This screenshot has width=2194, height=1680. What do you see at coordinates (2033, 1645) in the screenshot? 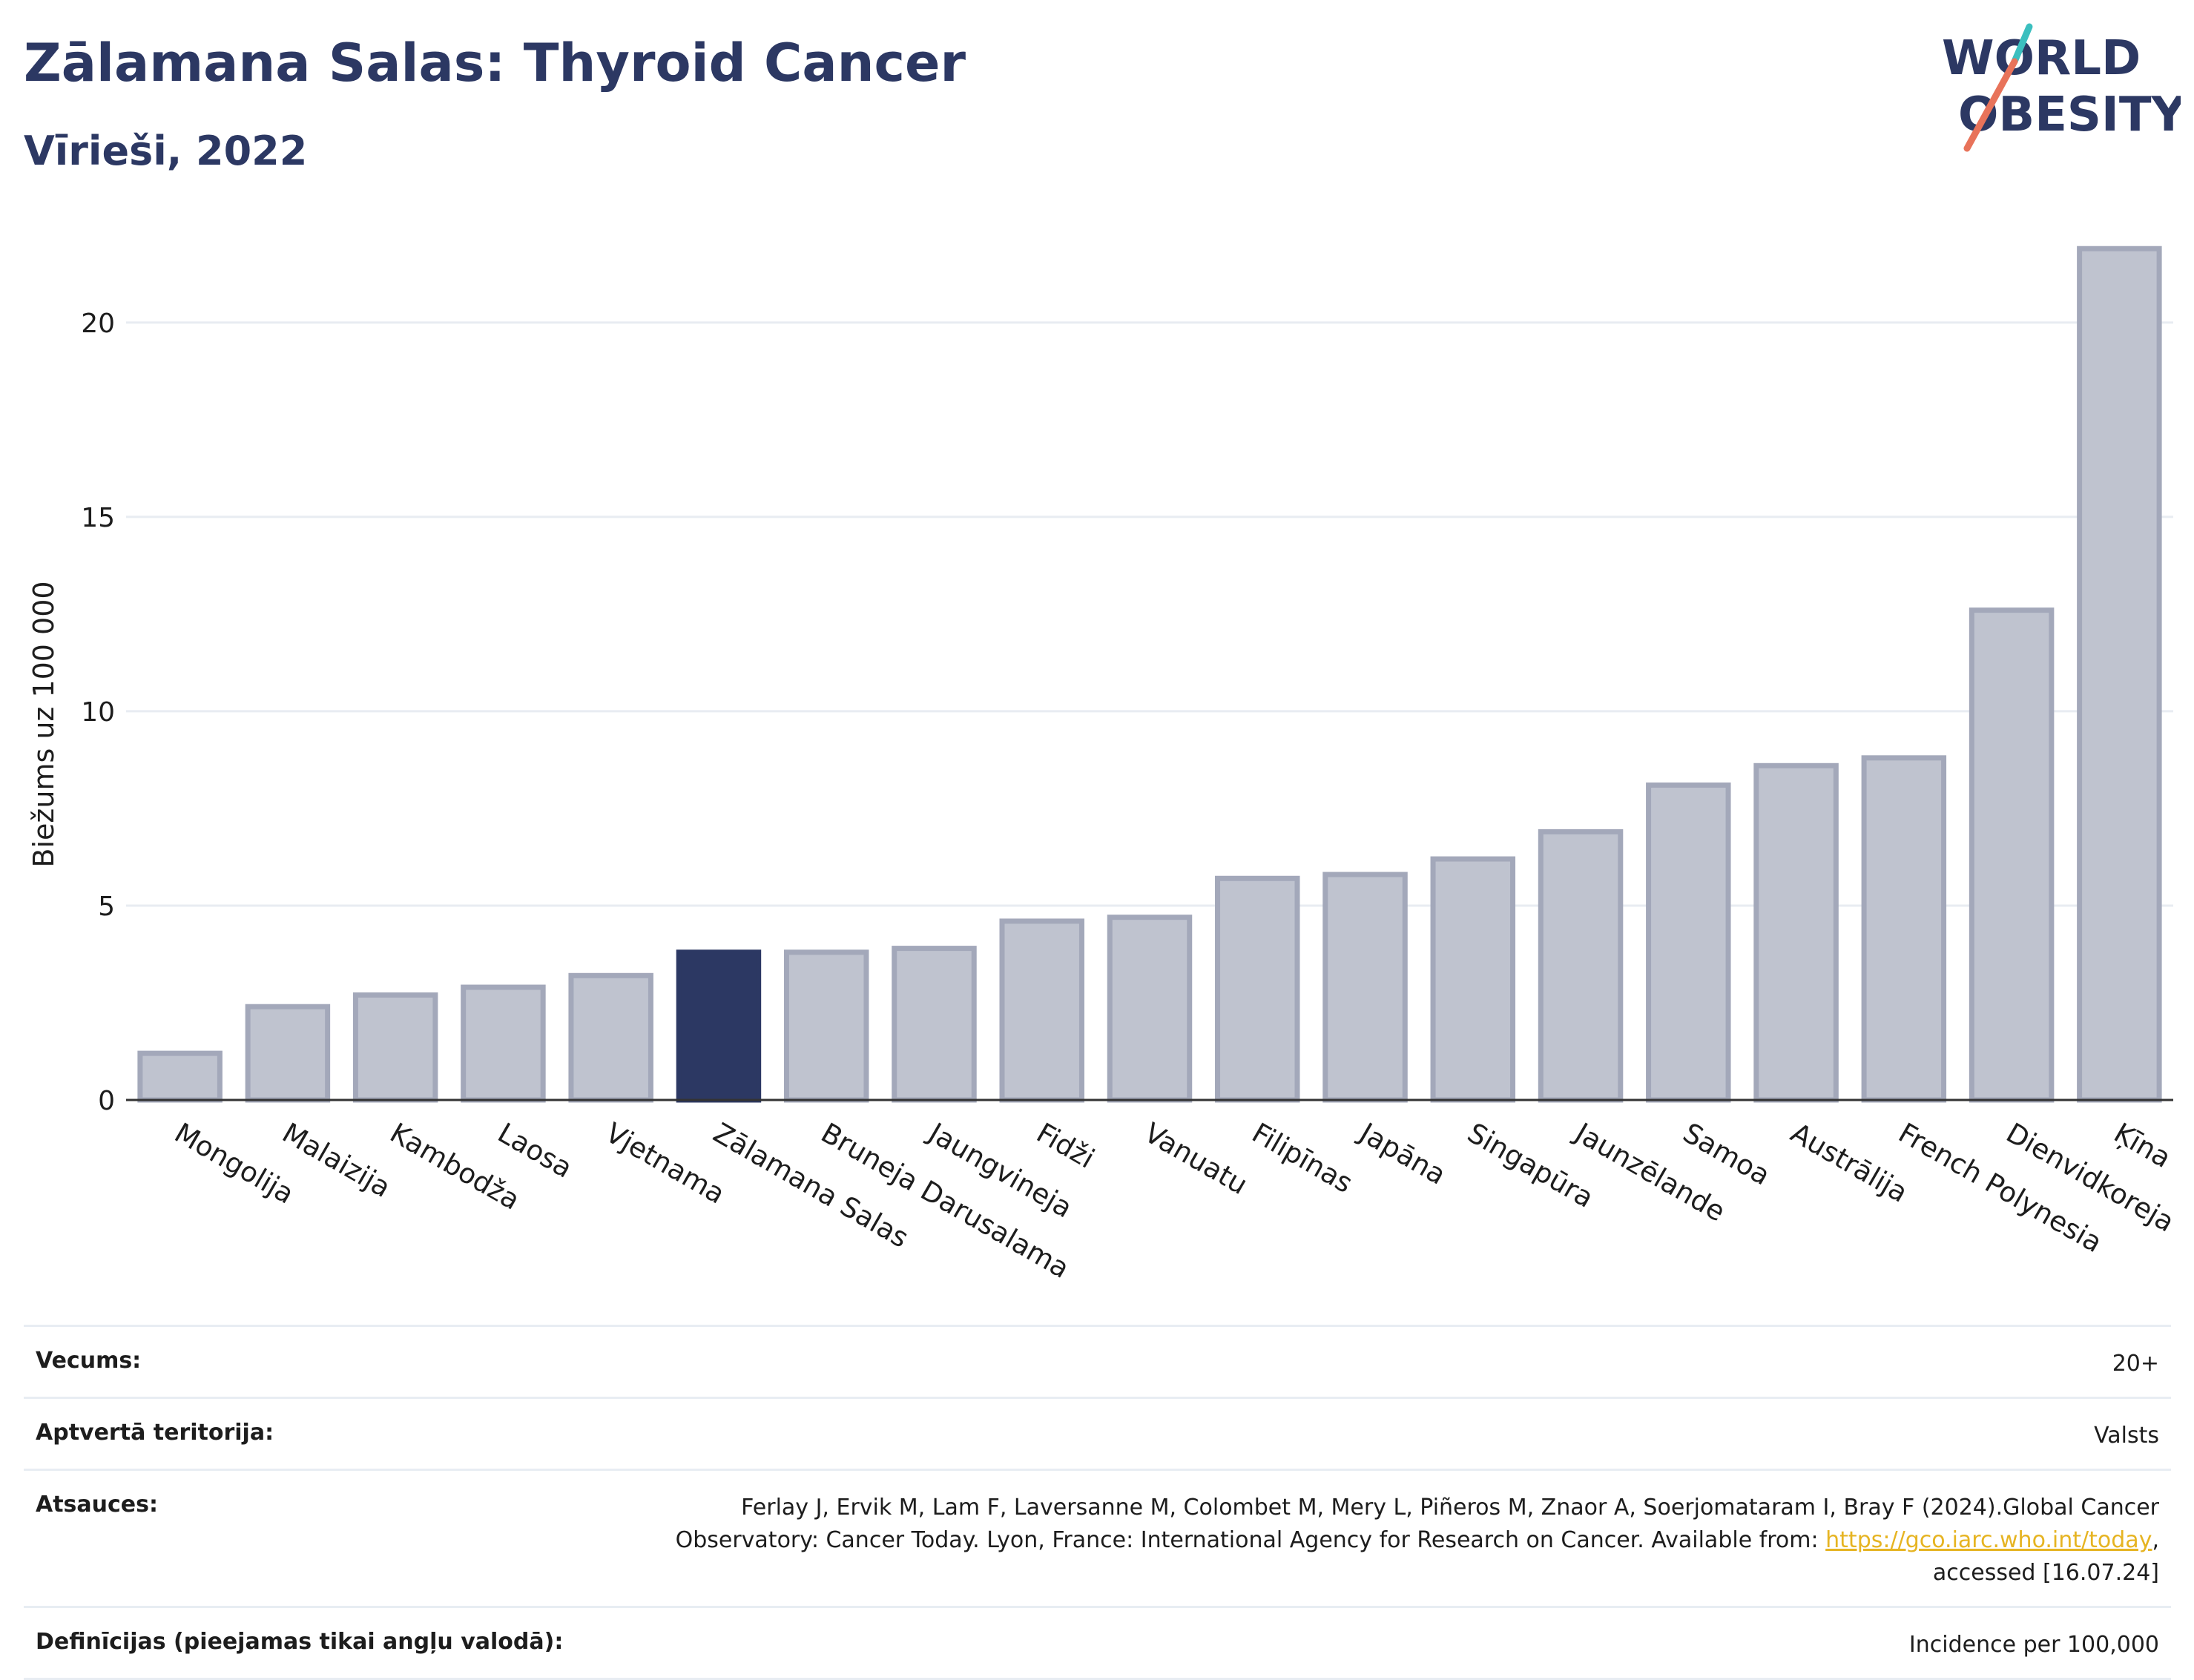
I see `definitions-value: Incidence per 100,000` at bounding box center [2033, 1645].